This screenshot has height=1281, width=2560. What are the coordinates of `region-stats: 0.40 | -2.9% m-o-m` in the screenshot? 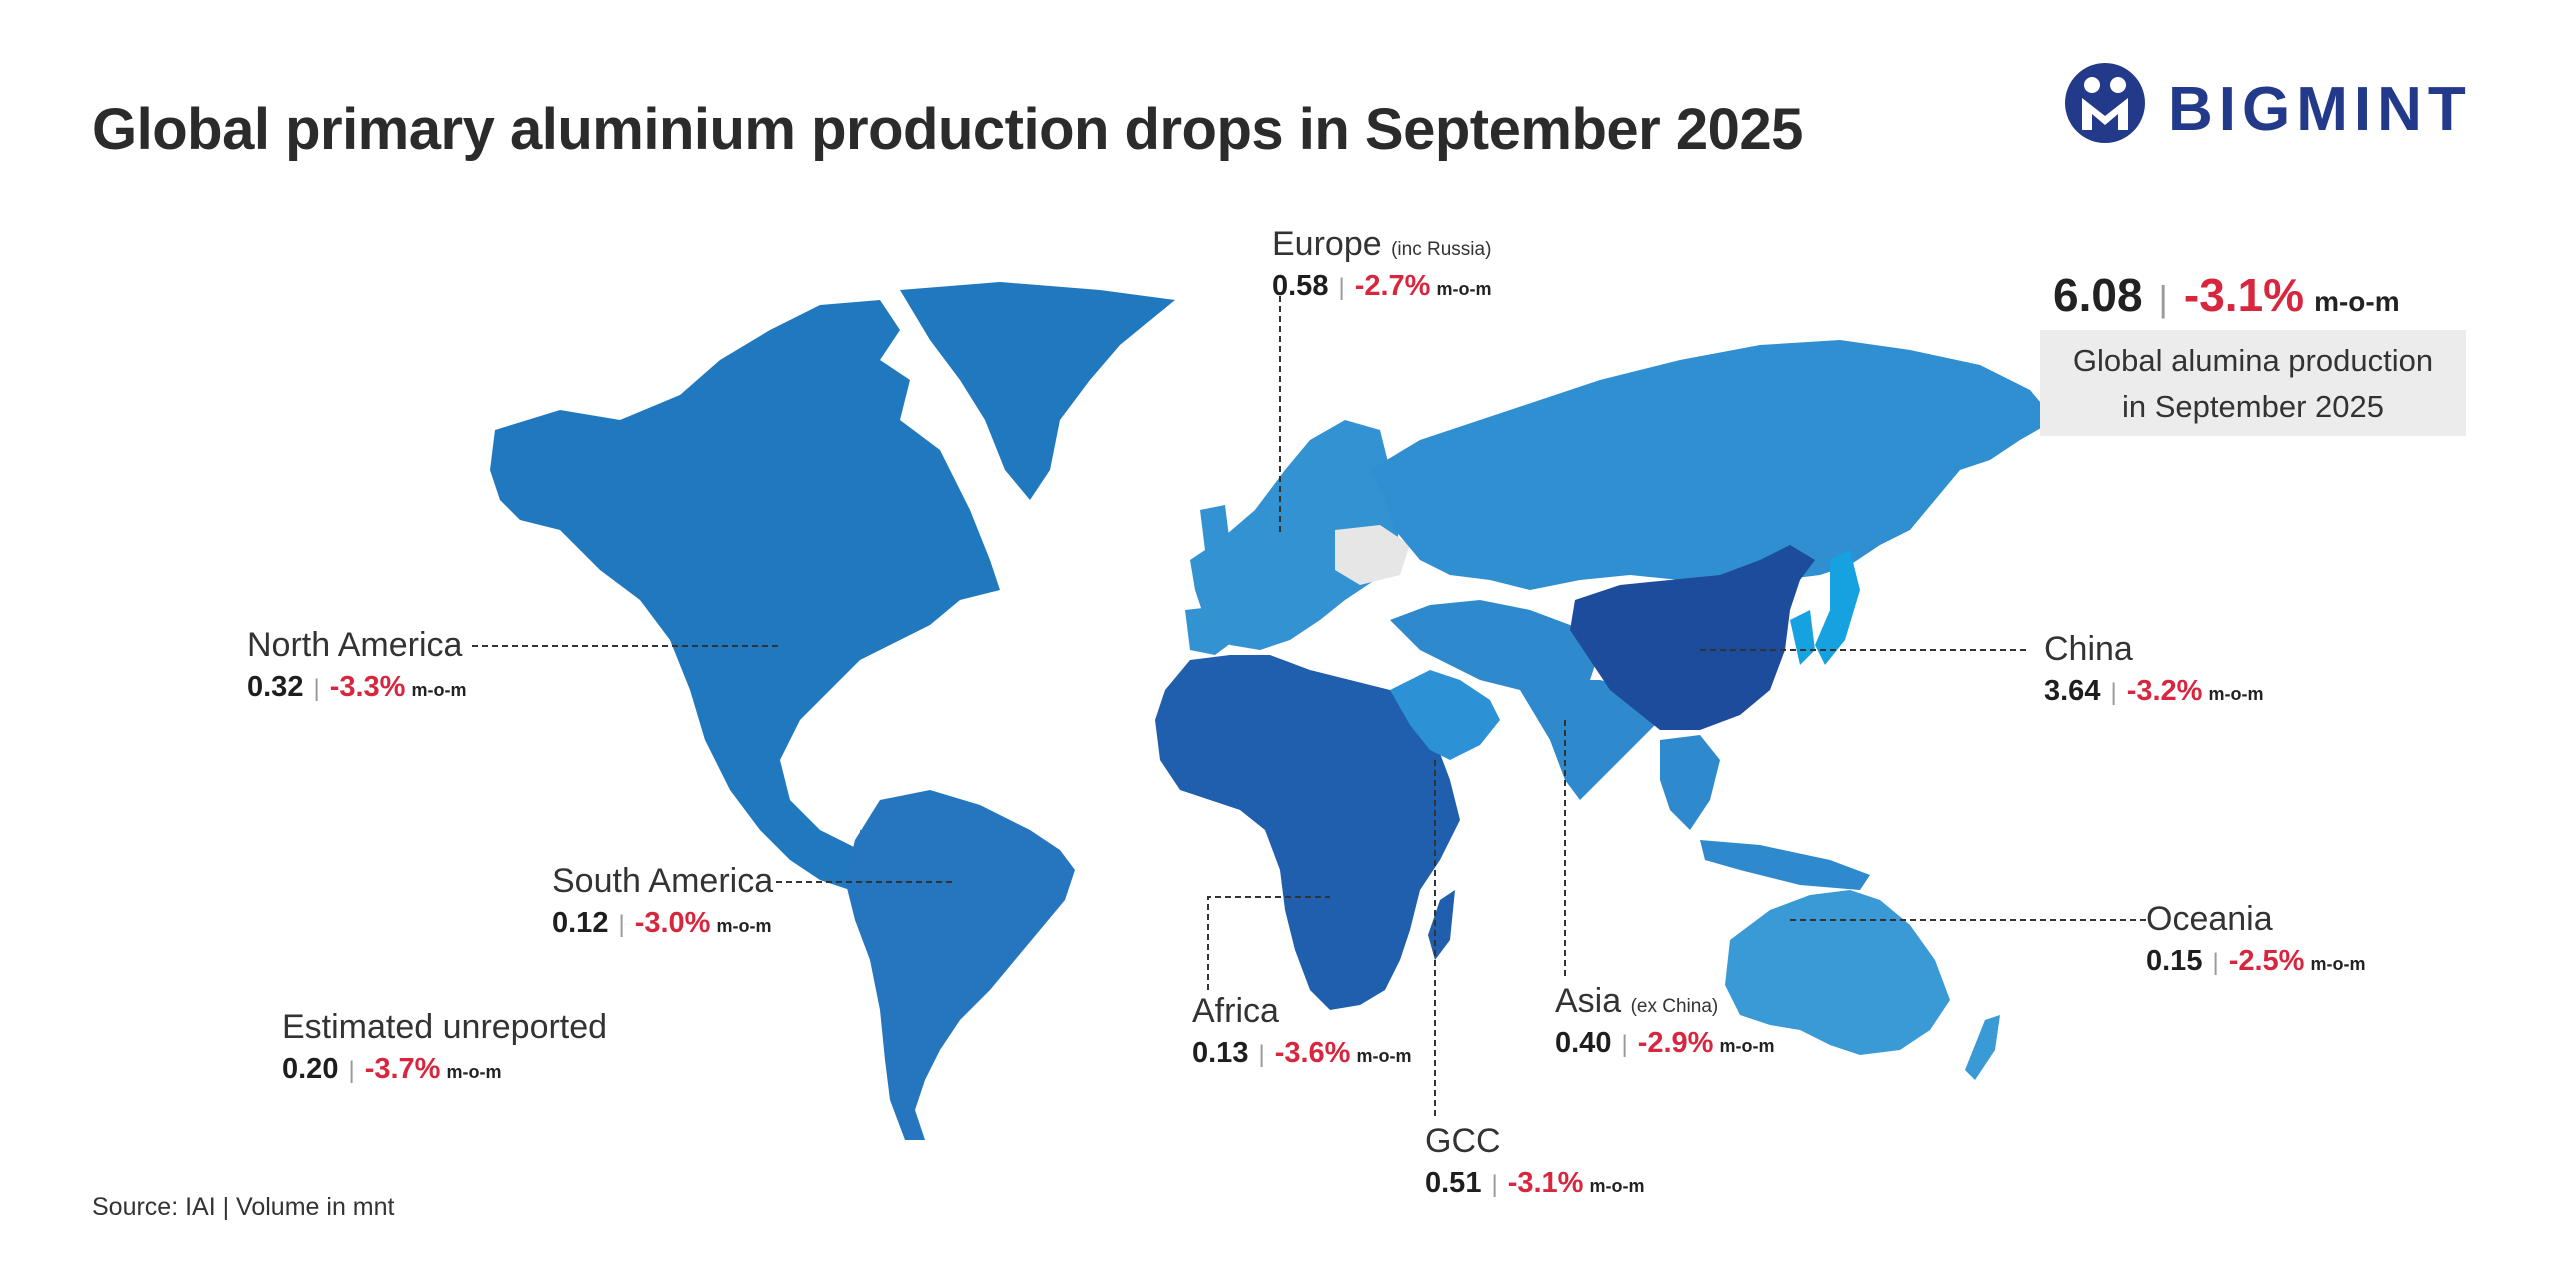 It's located at (1665, 1043).